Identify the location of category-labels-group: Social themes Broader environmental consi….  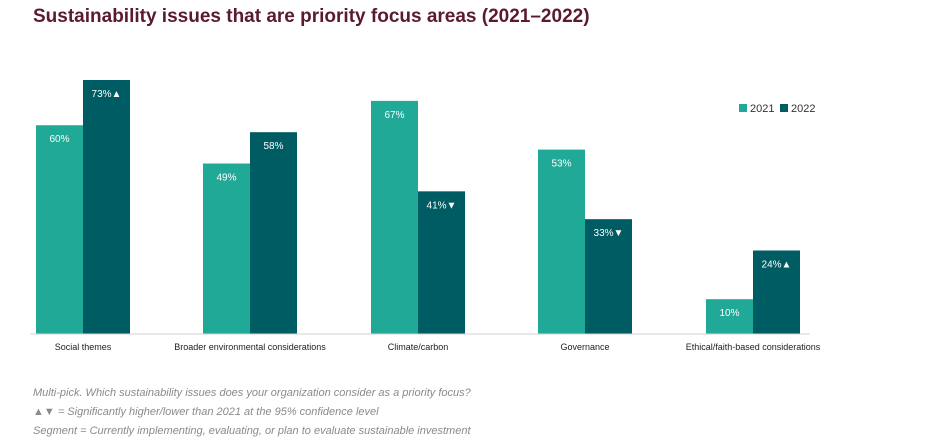
(438, 347).